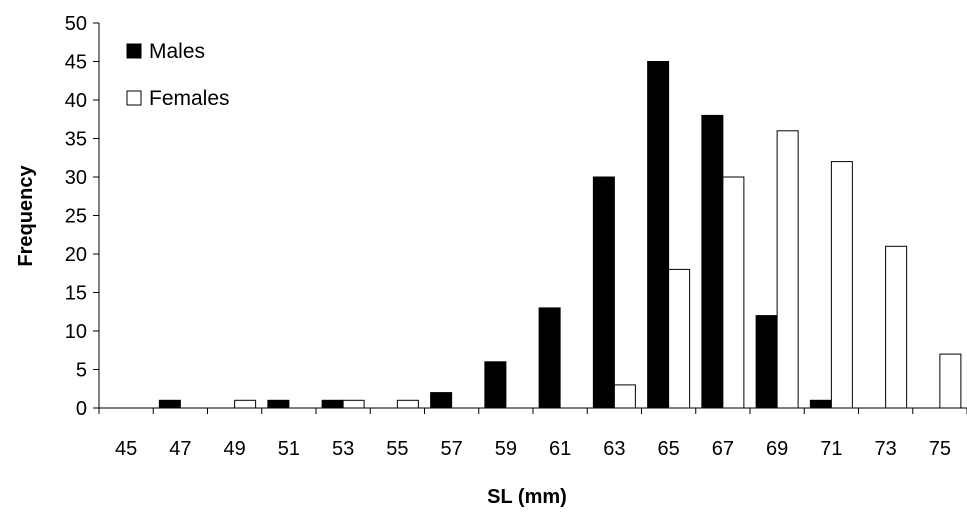 The image size is (967, 514). I want to click on y-tick-label: 20, so click(76, 255).